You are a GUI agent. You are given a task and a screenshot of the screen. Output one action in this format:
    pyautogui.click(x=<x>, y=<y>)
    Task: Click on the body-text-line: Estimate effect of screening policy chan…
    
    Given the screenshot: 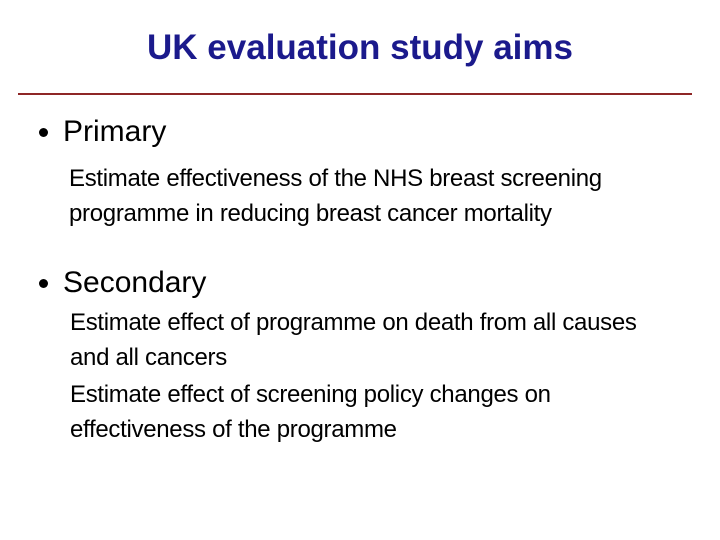 What is the action you would take?
    pyautogui.click(x=310, y=394)
    